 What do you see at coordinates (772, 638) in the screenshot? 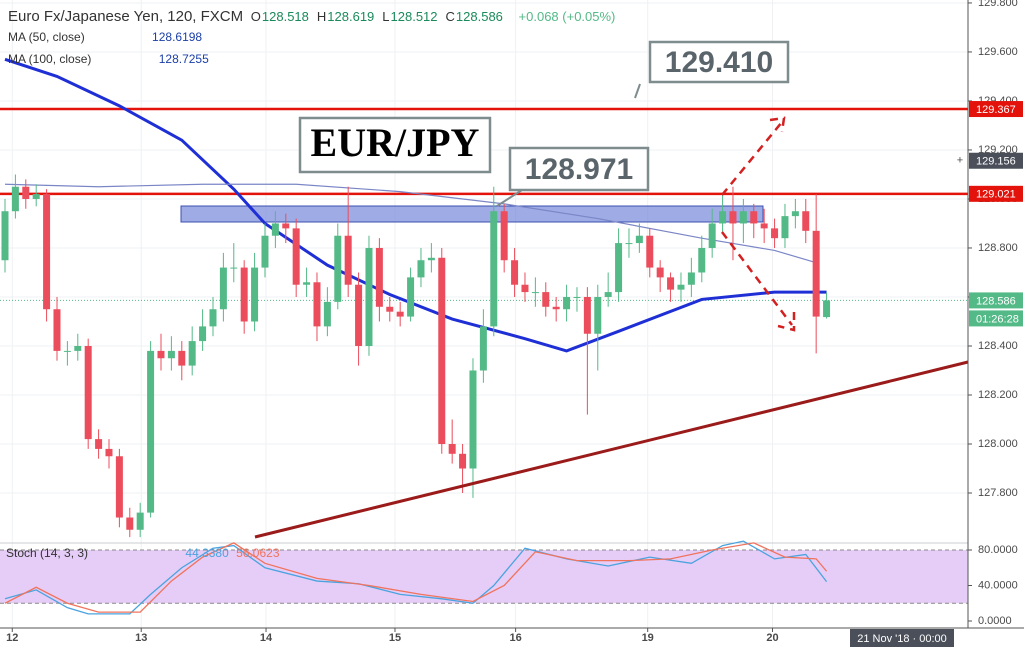
I see `x-tick-label: 20` at bounding box center [772, 638].